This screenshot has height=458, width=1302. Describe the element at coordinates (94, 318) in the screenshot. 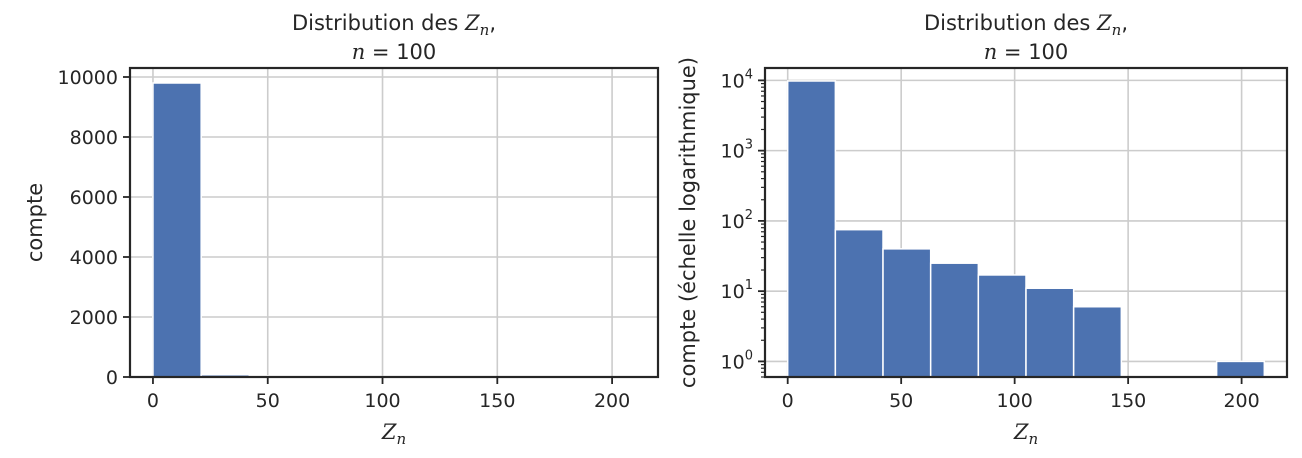

I see `y-tick-label: 2000` at that location.